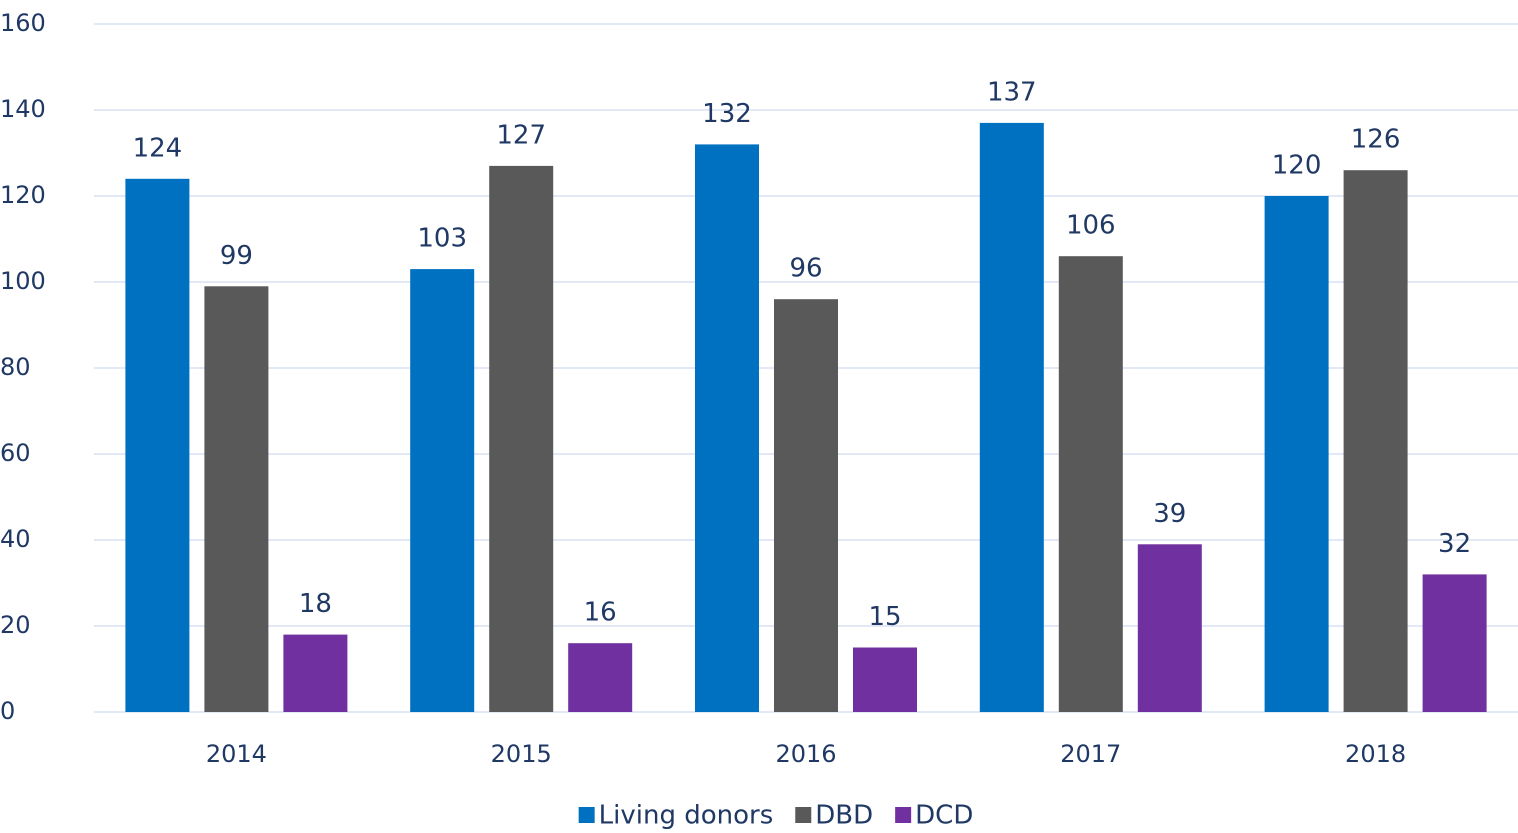  What do you see at coordinates (315, 604) in the screenshot?
I see `data-label: 18` at bounding box center [315, 604].